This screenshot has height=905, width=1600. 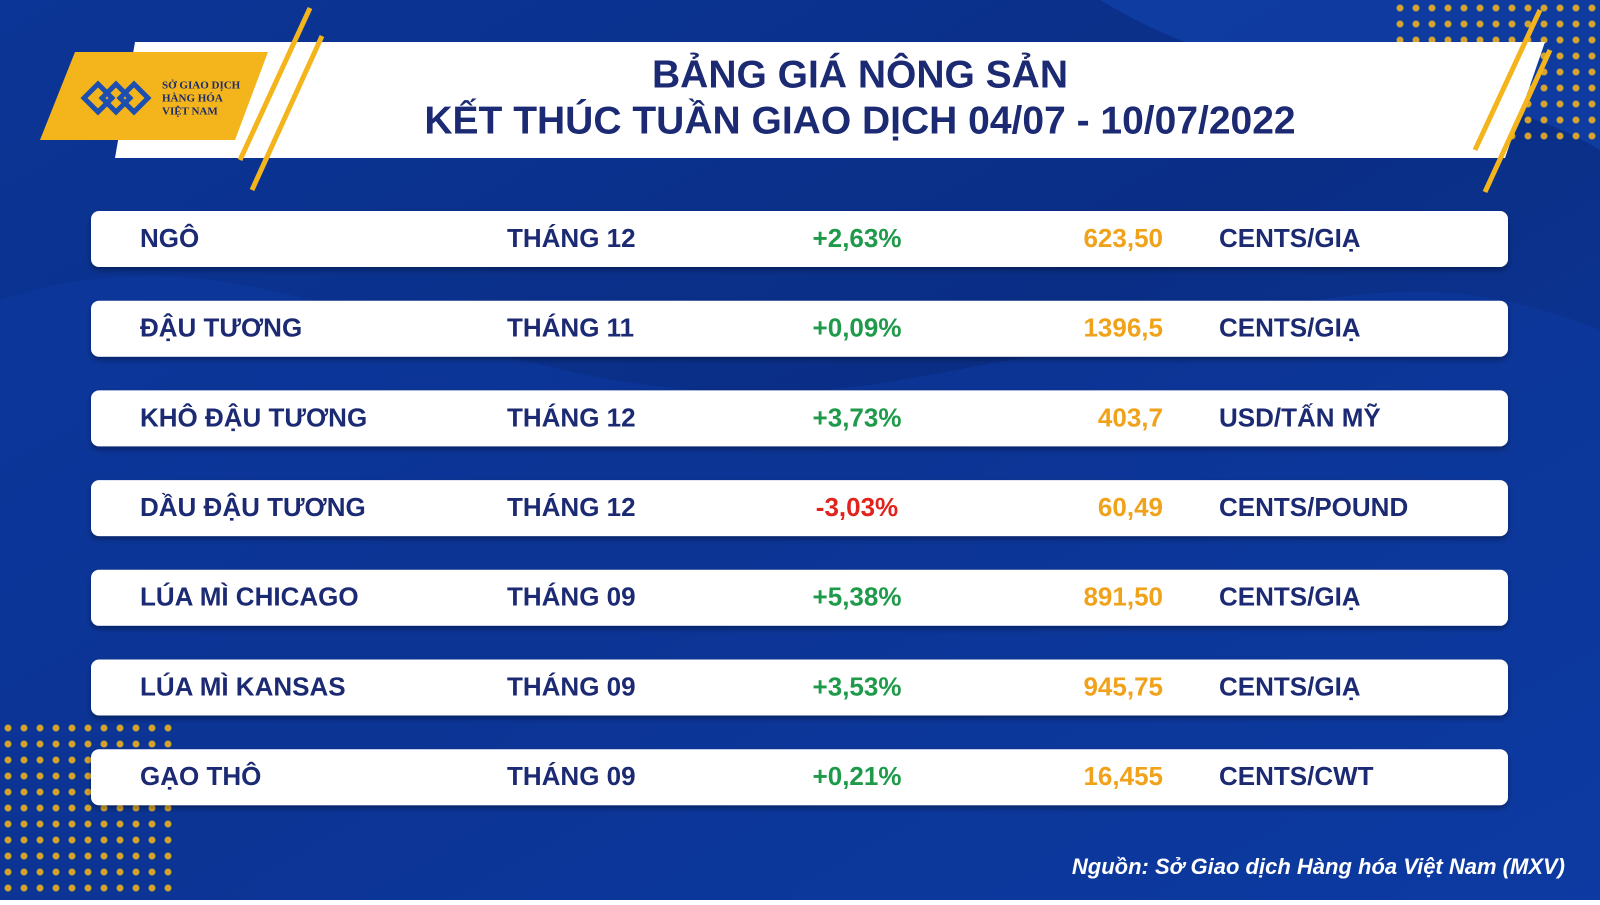 I want to click on change: +3,53%, so click(x=857, y=686).